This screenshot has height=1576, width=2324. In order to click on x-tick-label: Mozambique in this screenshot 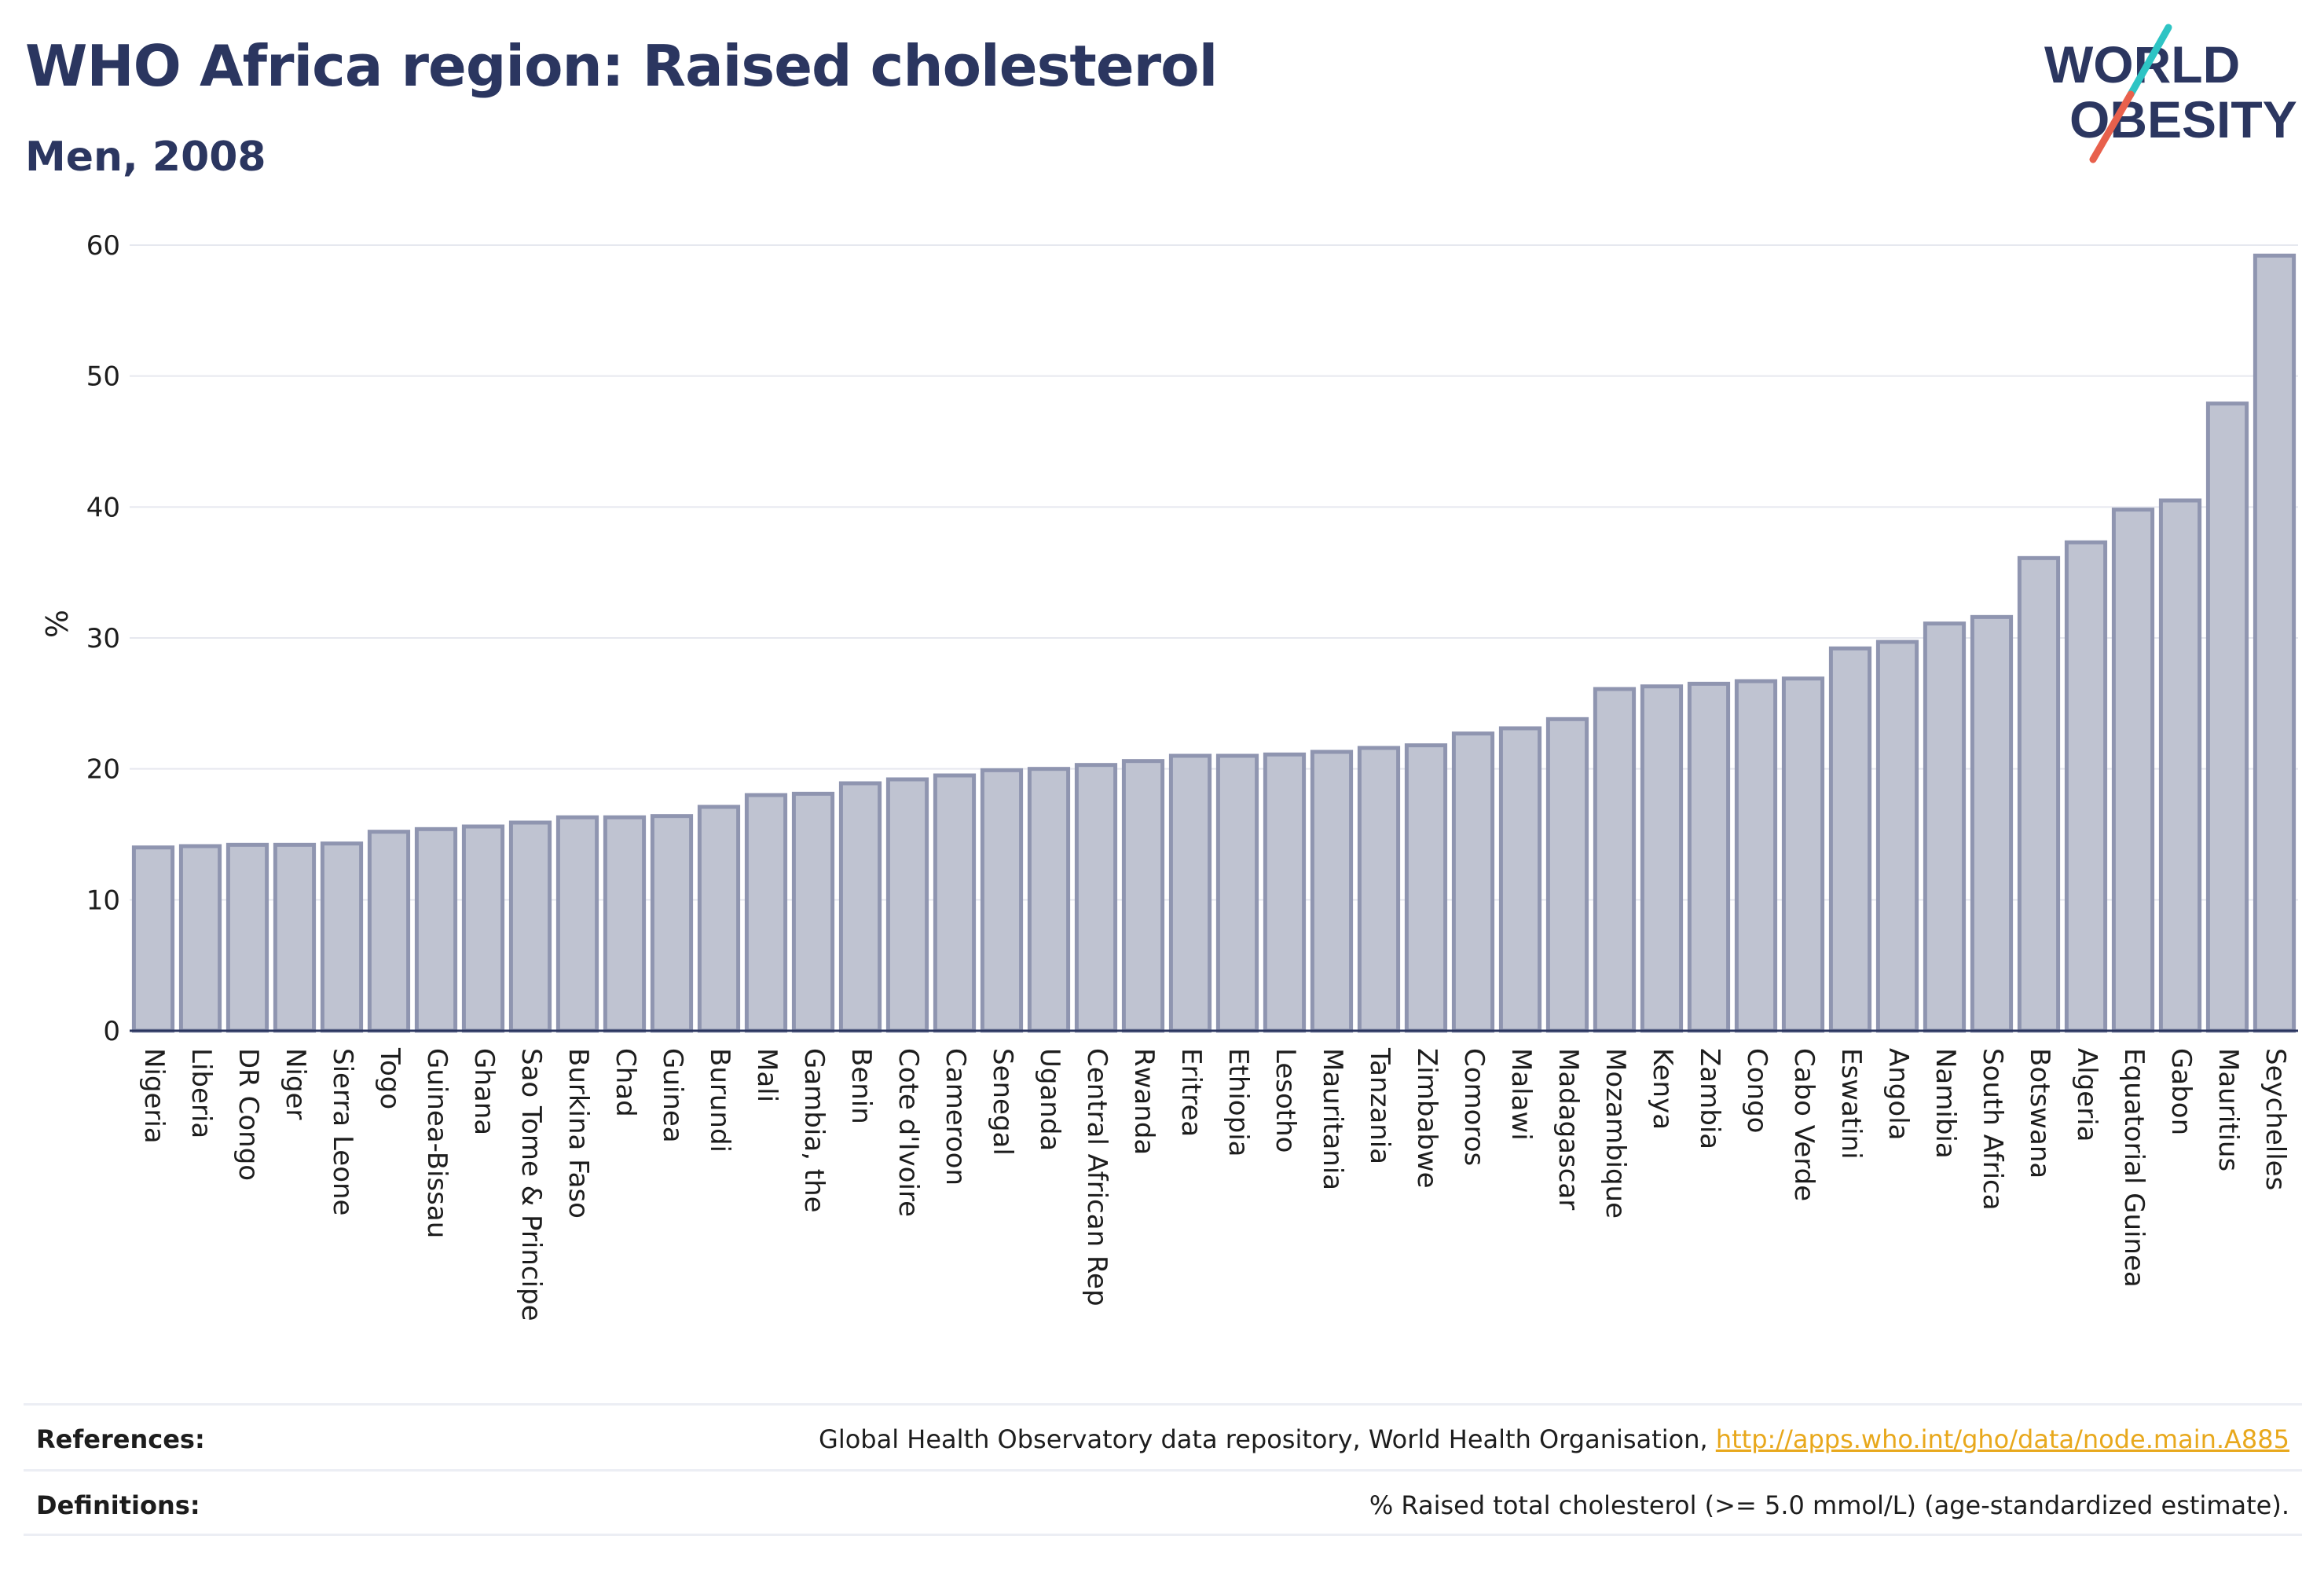, I will do `click(1615, 1133)`.